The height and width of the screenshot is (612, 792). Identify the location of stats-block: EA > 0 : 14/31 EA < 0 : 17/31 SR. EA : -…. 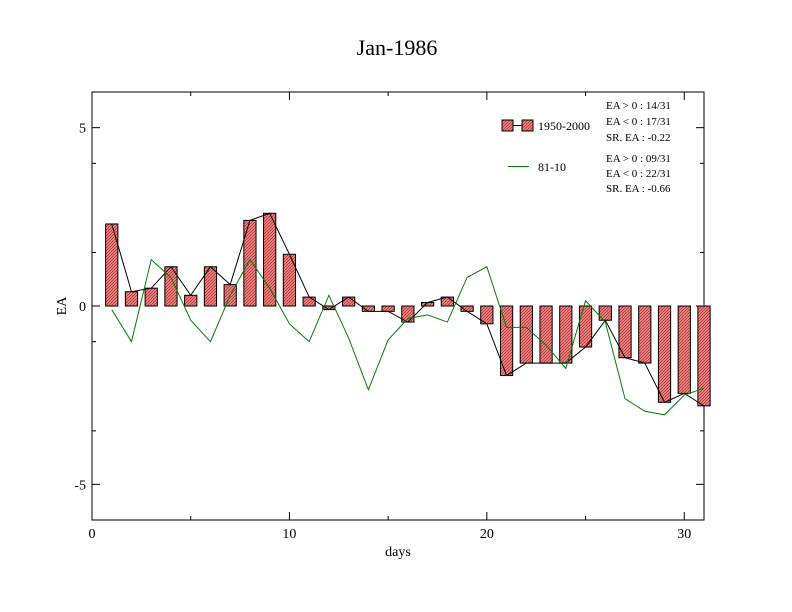
(638, 147).